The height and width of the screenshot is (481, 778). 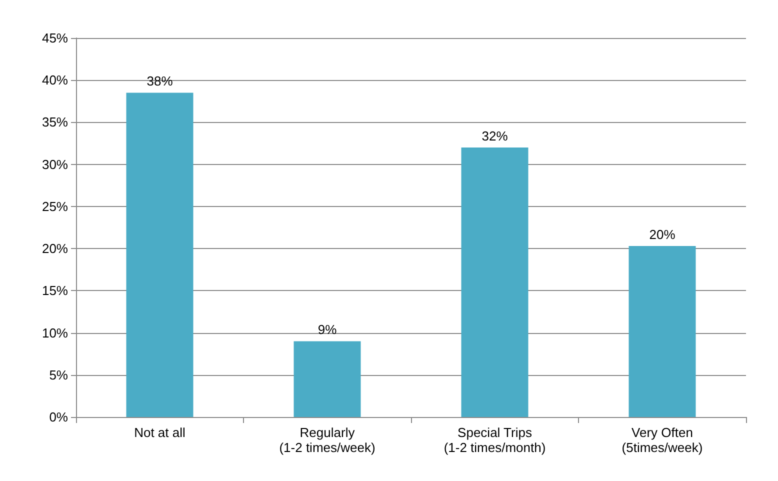 I want to click on y-tick-label: 40%, so click(x=55, y=80).